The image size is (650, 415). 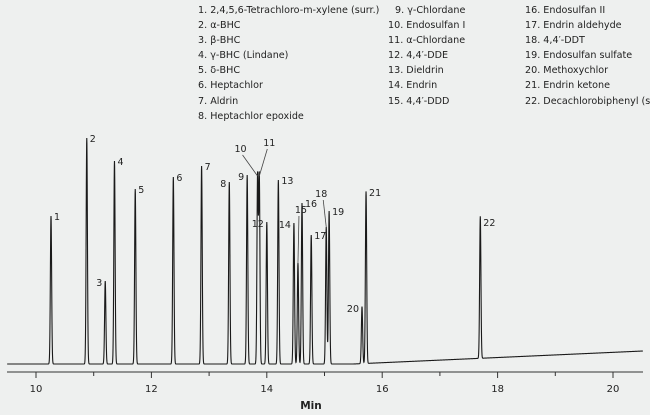 What do you see at coordinates (573, 26) in the screenshot?
I see `legend-entry: 17. Endrin aldehyde` at bounding box center [573, 26].